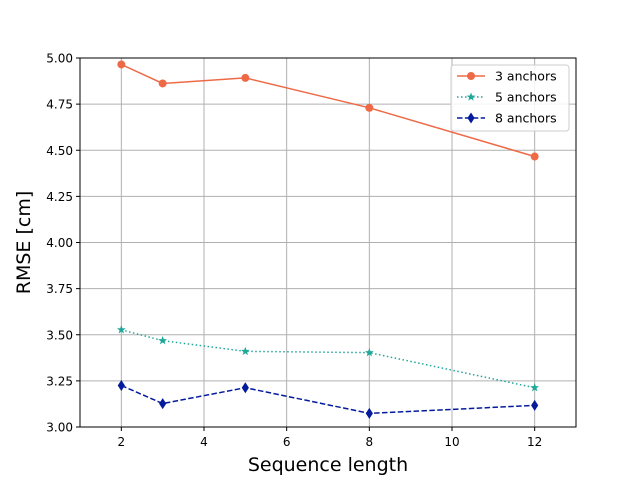  I want to click on y-tick-label: 4.50, so click(59, 151).